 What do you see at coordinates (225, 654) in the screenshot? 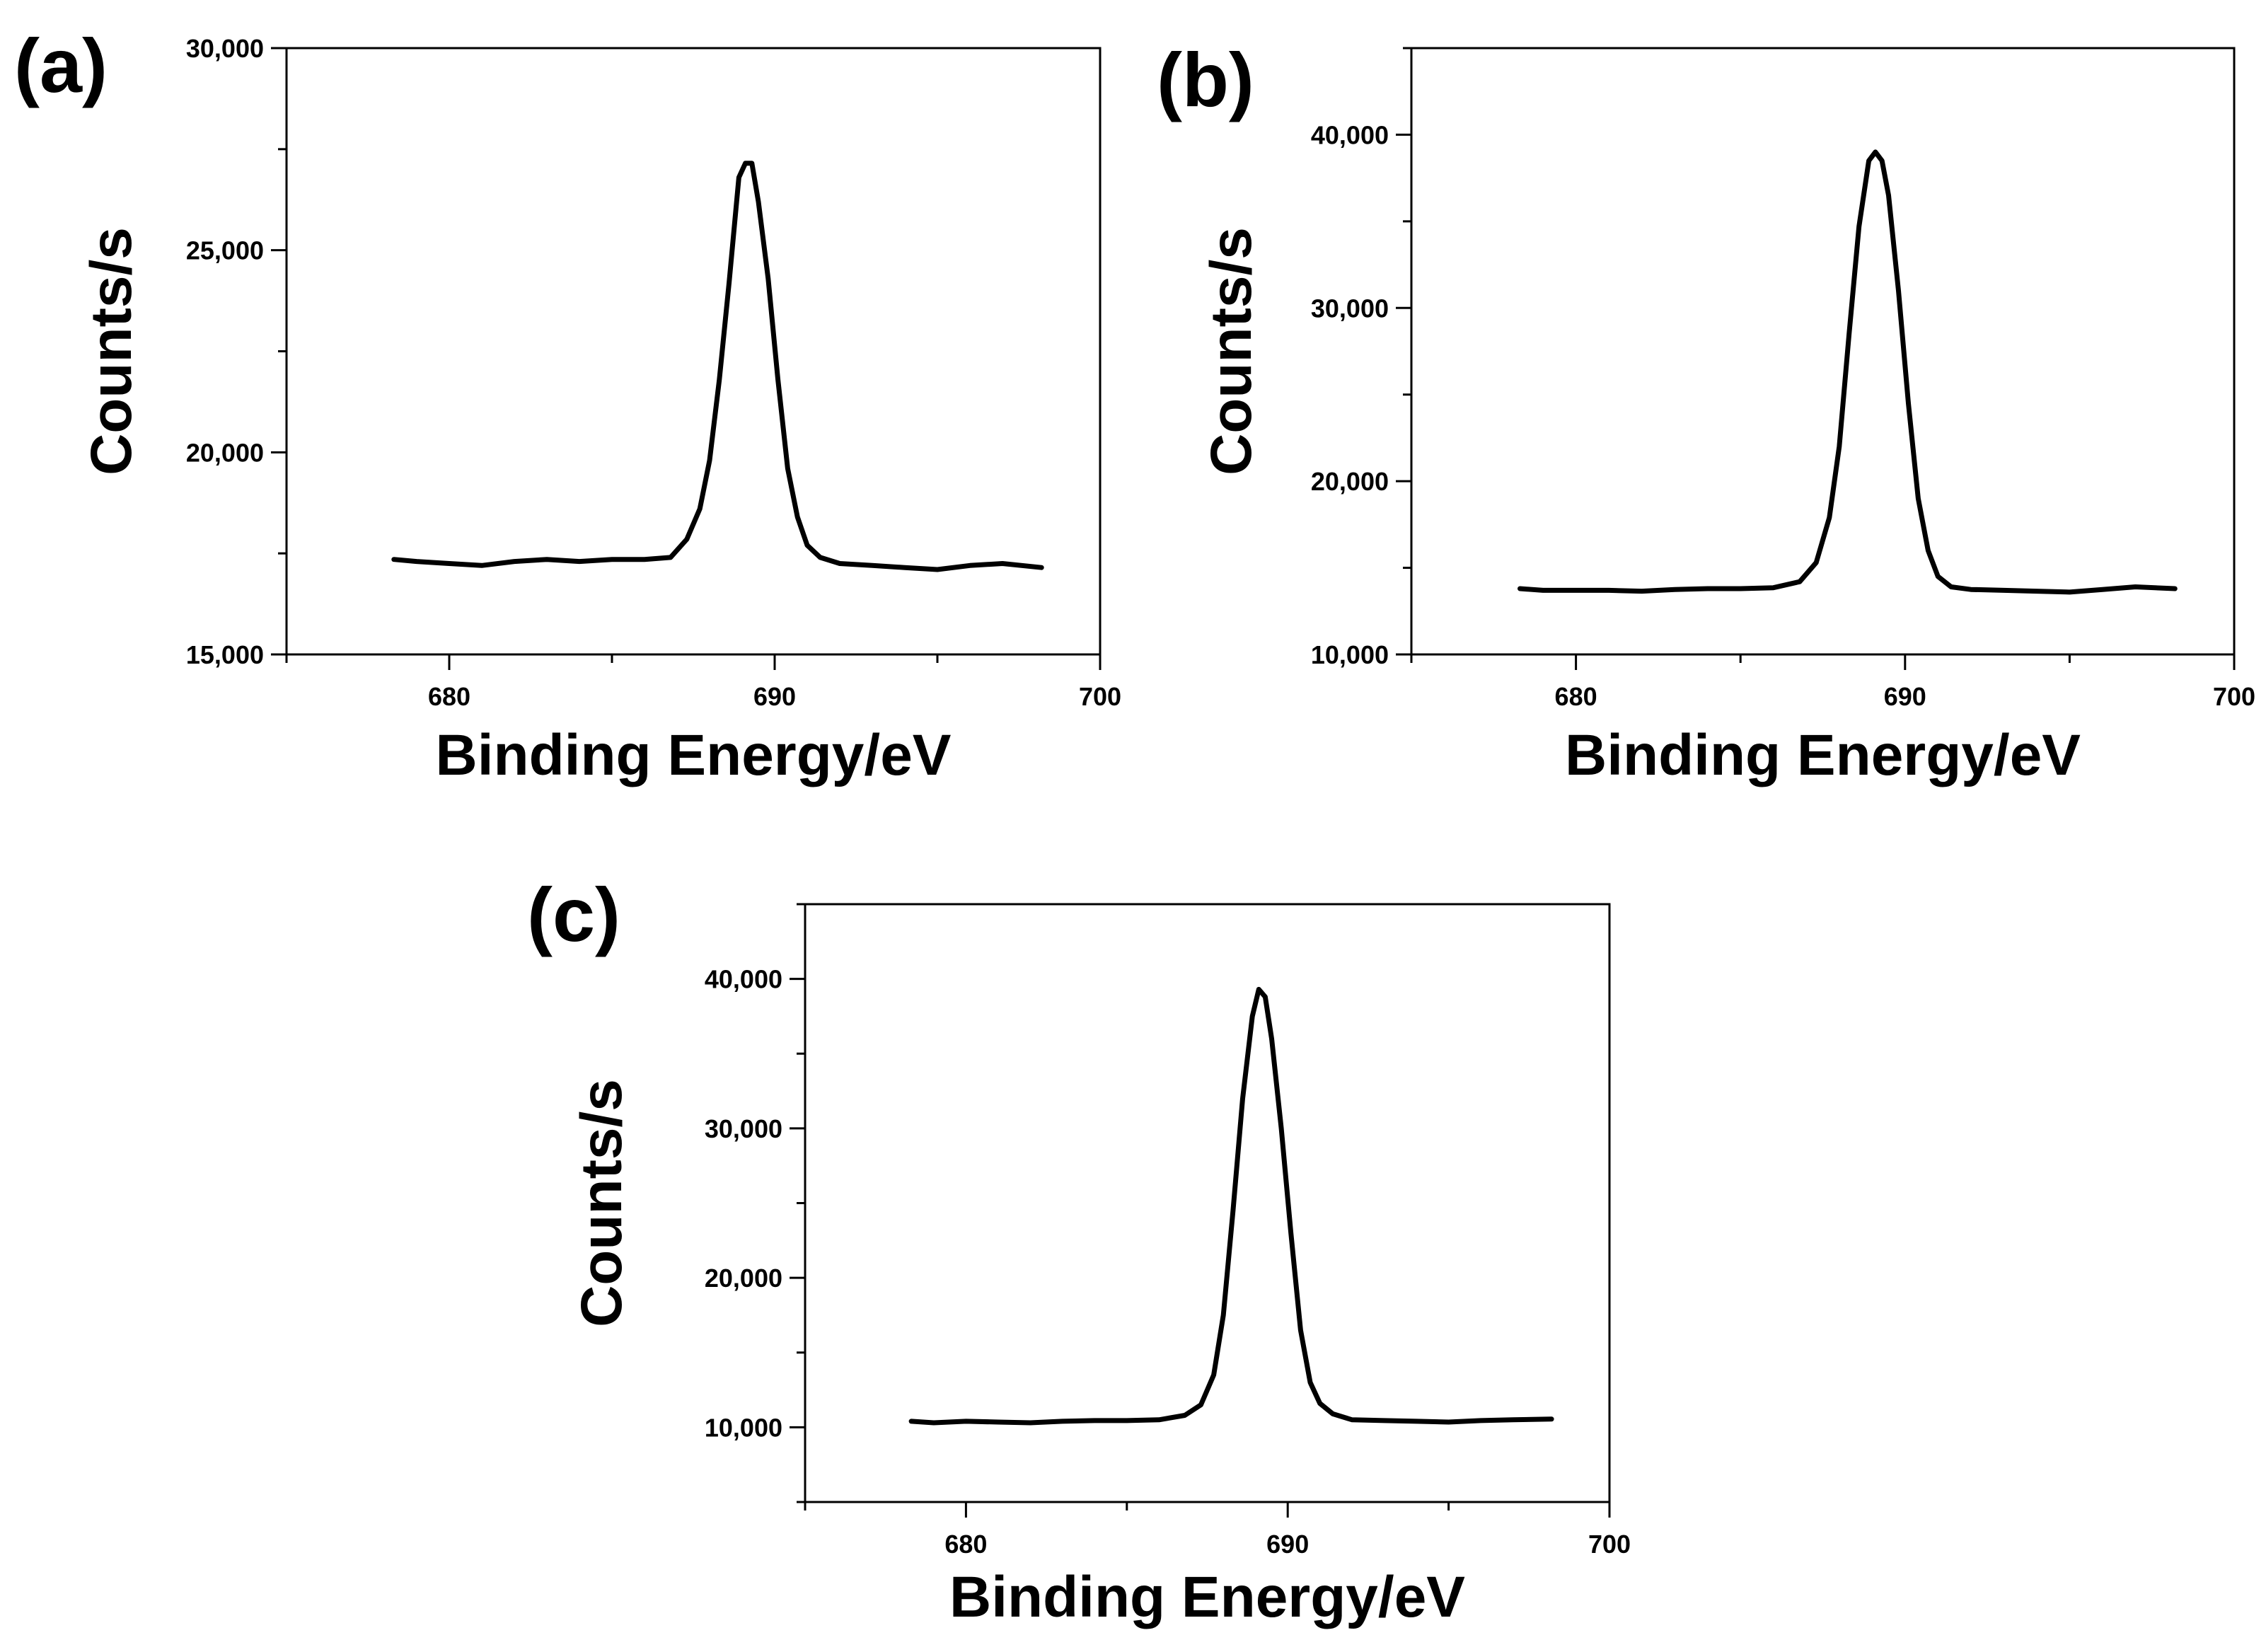
I see `y-tick-label: 15,000` at bounding box center [225, 654].